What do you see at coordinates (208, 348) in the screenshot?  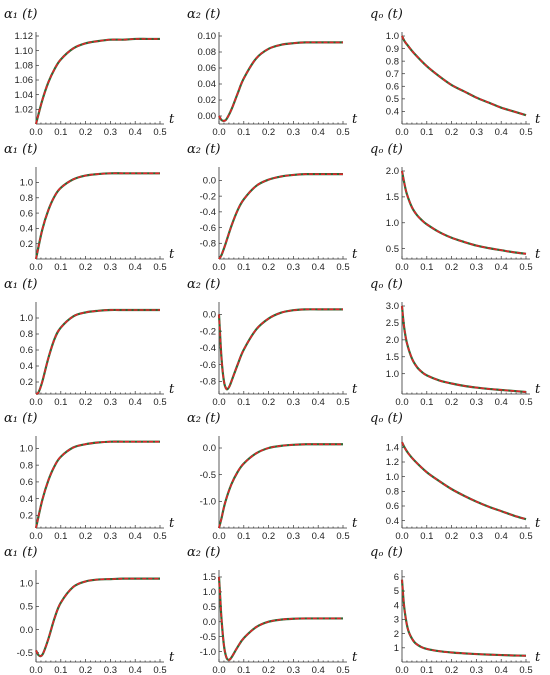 I see `y-tick-label: -0.4` at bounding box center [208, 348].